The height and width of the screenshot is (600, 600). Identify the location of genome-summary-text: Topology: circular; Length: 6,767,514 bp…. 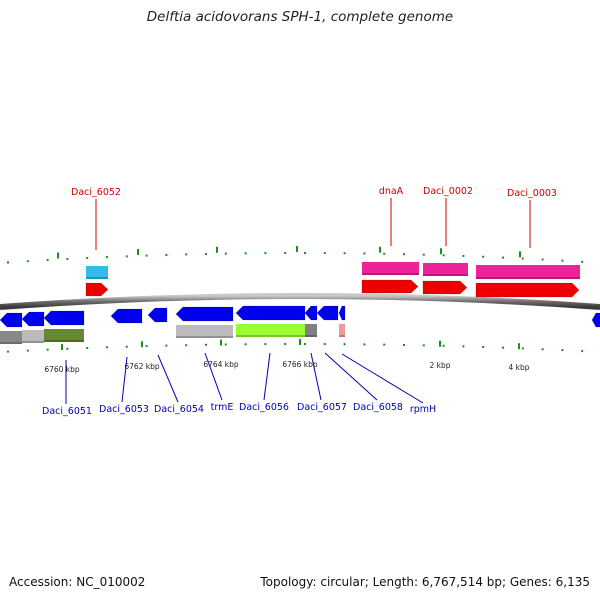
(425, 582).